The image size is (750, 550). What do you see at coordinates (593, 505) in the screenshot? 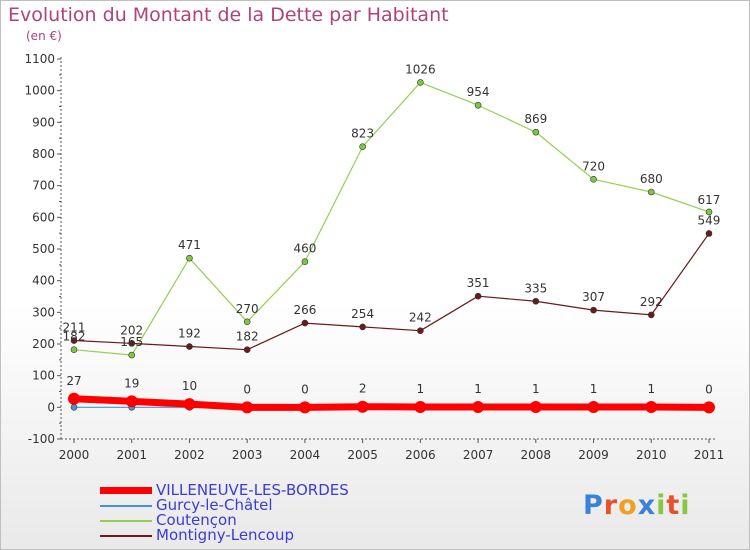
I see `logo-letter: P` at bounding box center [593, 505].